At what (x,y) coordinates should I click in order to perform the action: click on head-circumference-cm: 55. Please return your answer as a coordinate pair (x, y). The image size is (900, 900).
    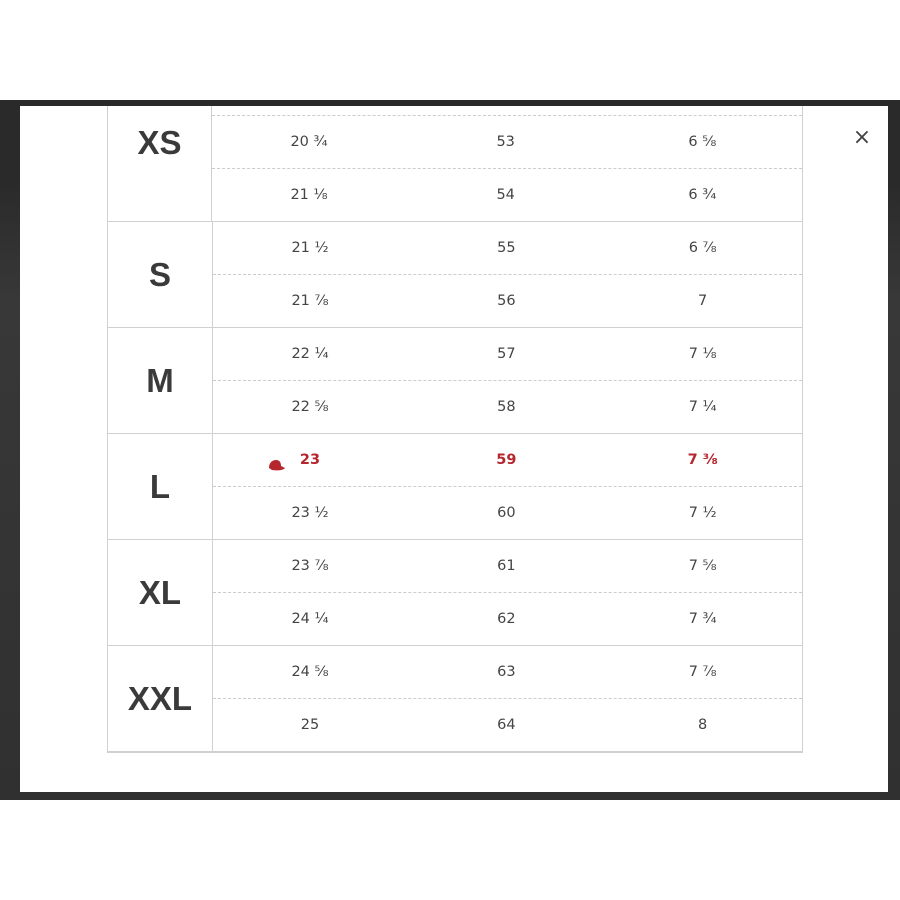
    Looking at the image, I should click on (506, 248).